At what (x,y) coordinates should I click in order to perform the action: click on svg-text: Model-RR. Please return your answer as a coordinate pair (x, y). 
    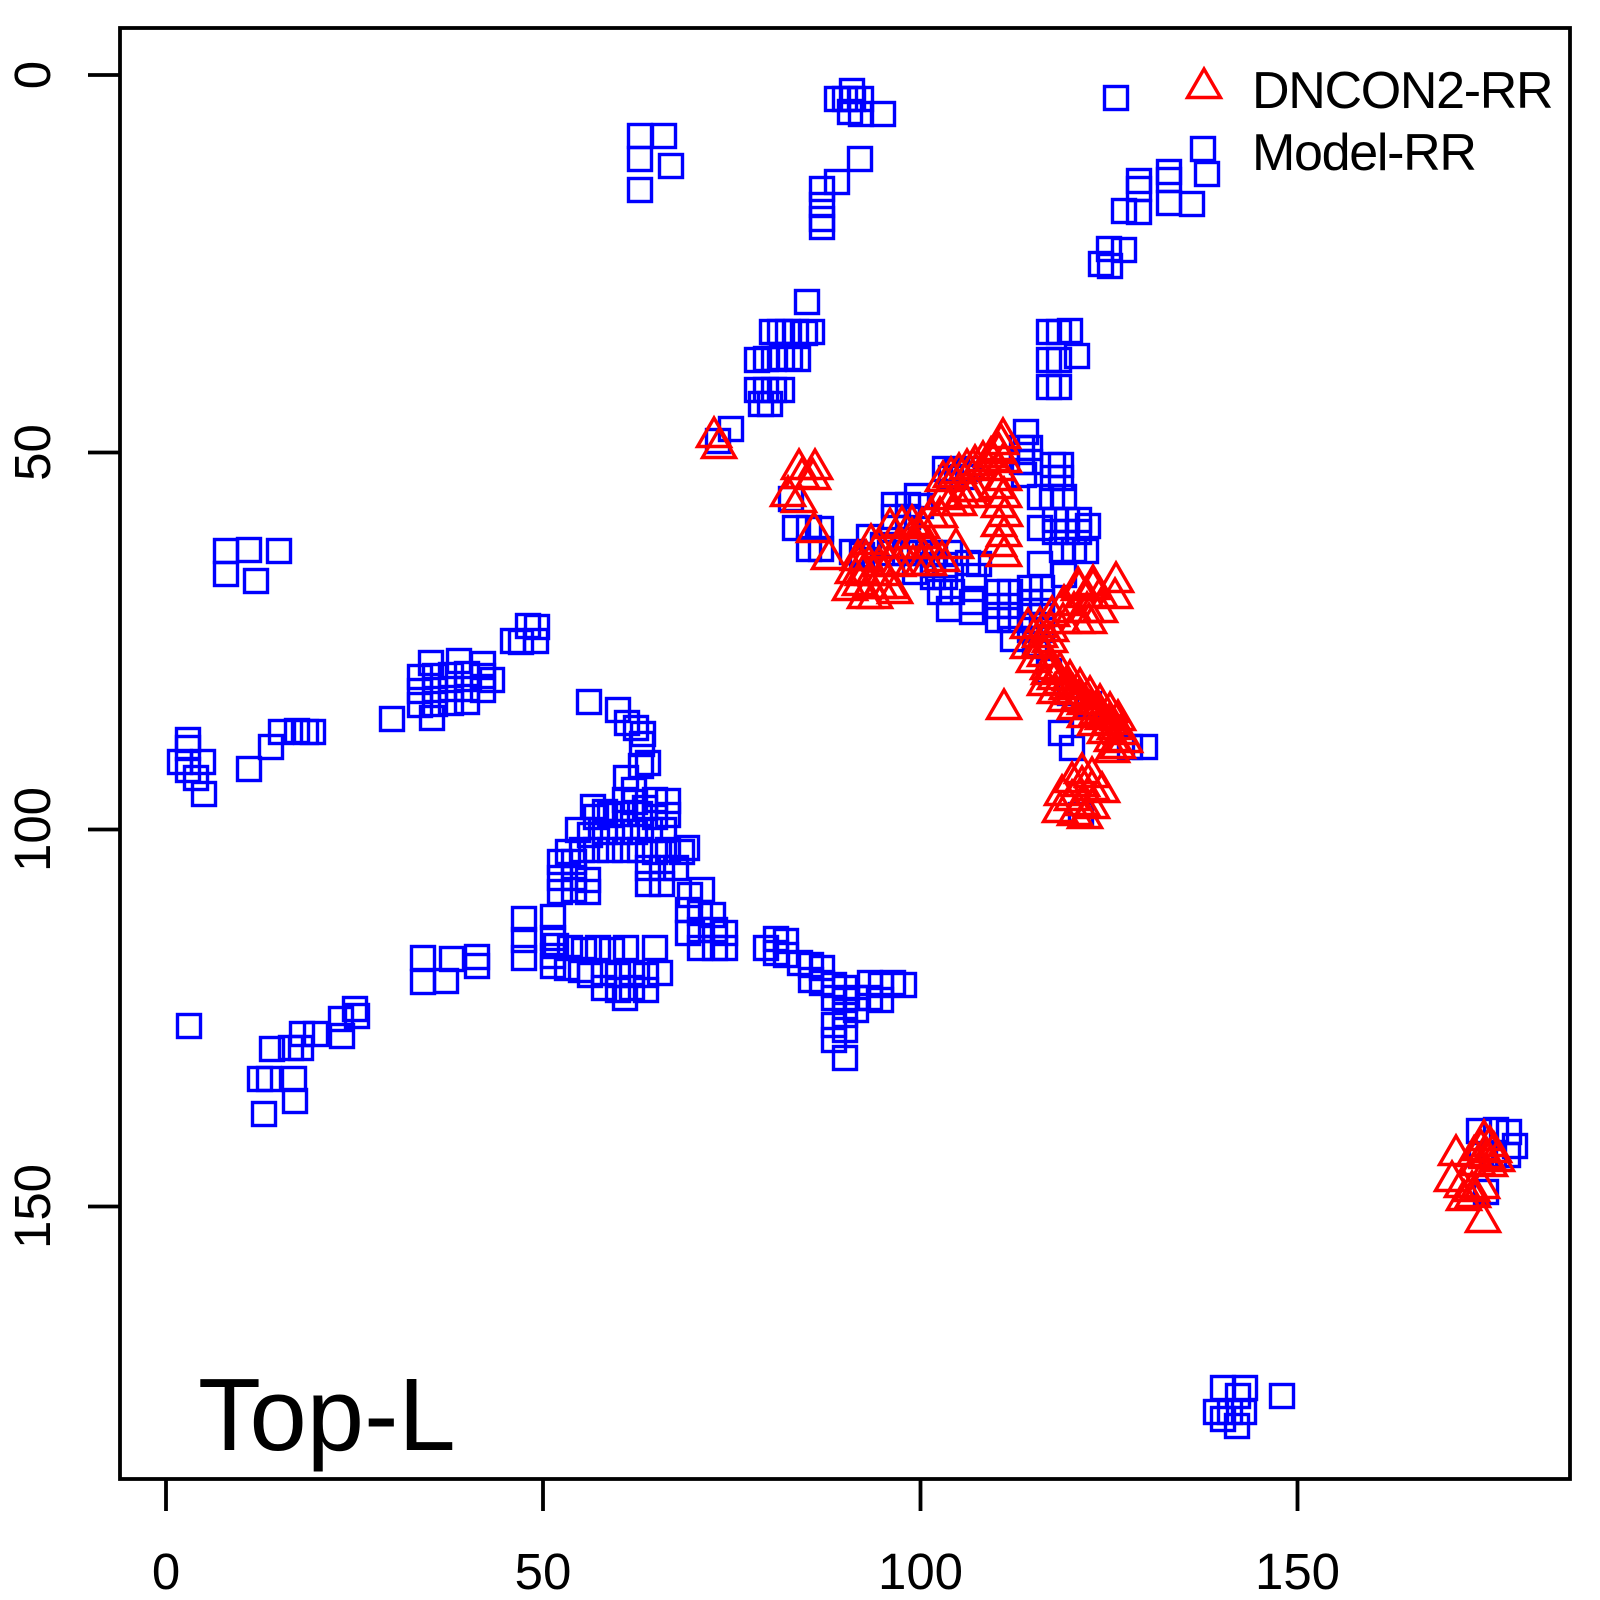
    Looking at the image, I should click on (1364, 153).